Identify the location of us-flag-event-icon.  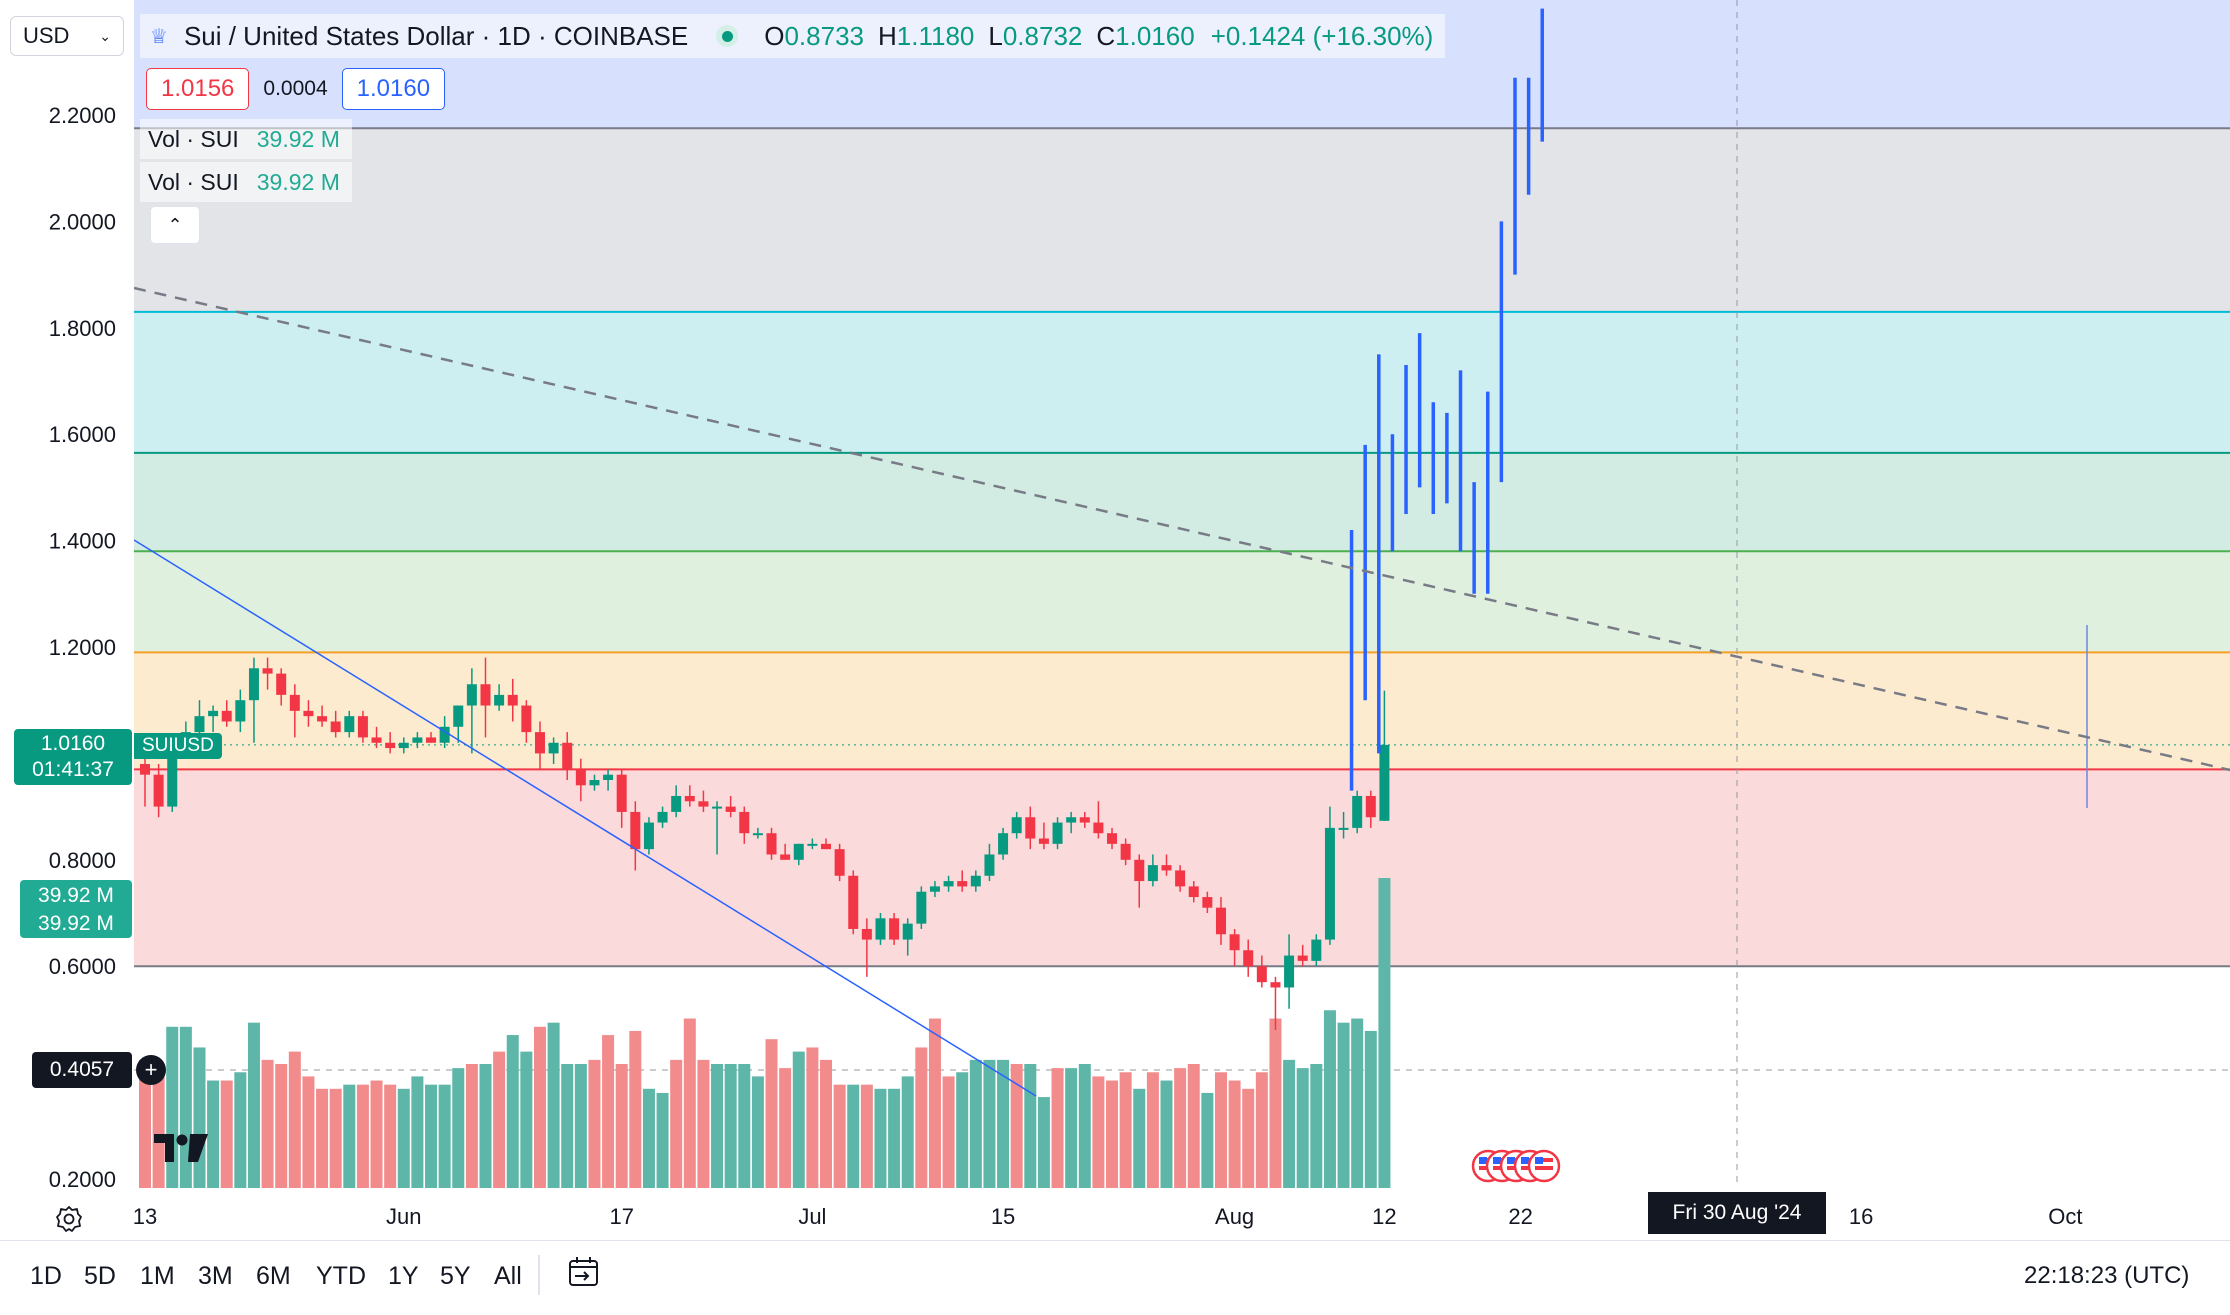
(1544, 1166).